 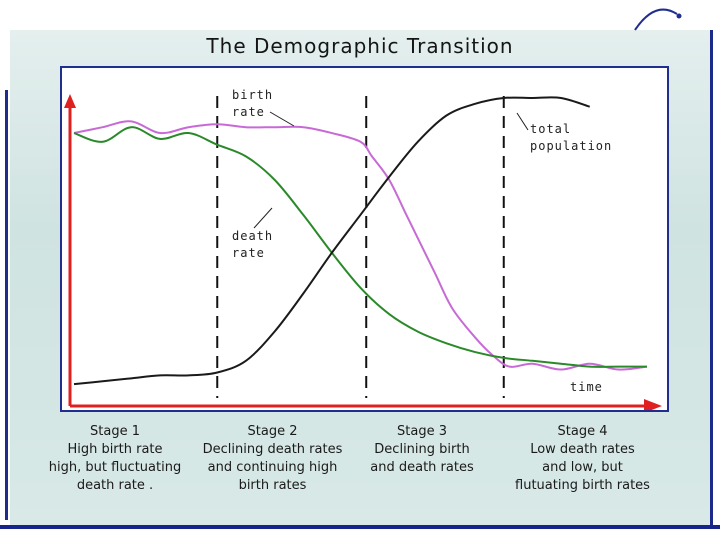 I want to click on page-title: The Demographic Transition, so click(x=360, y=46).